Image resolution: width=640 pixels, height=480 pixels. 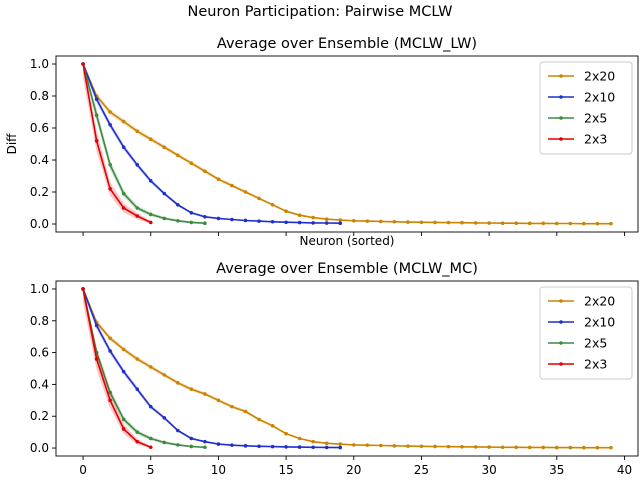 What do you see at coordinates (556, 470) in the screenshot?
I see `x-tick-label: 35` at bounding box center [556, 470].